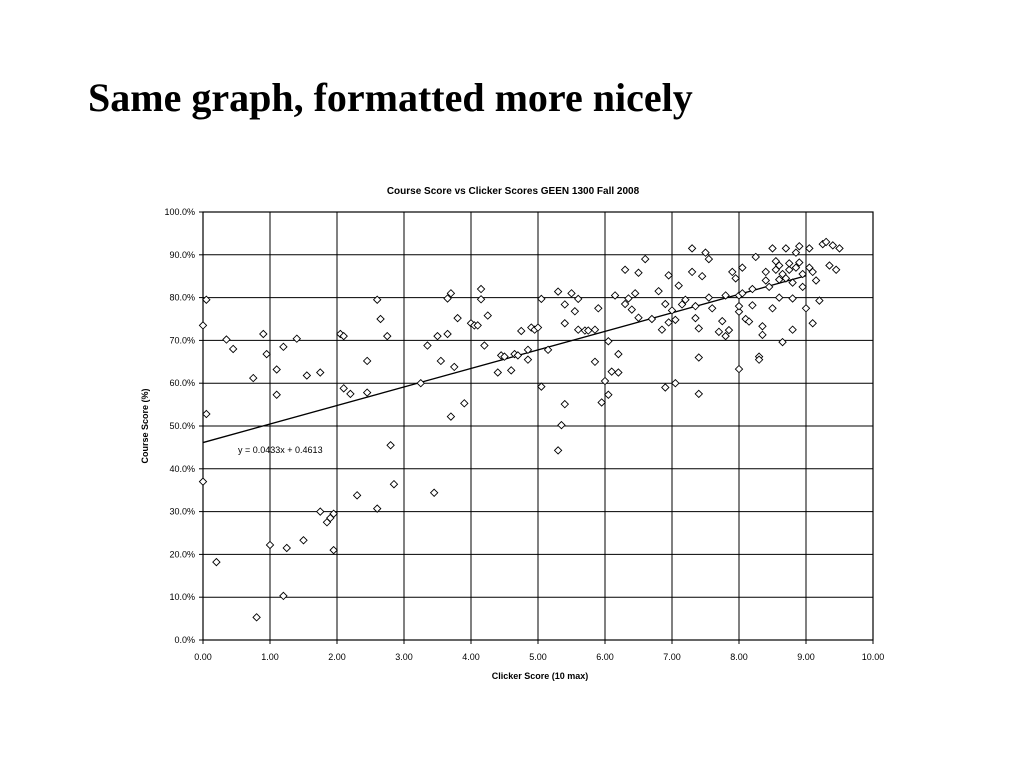  What do you see at coordinates (672, 657) in the screenshot?
I see `x-tick-label: 7.00` at bounding box center [672, 657].